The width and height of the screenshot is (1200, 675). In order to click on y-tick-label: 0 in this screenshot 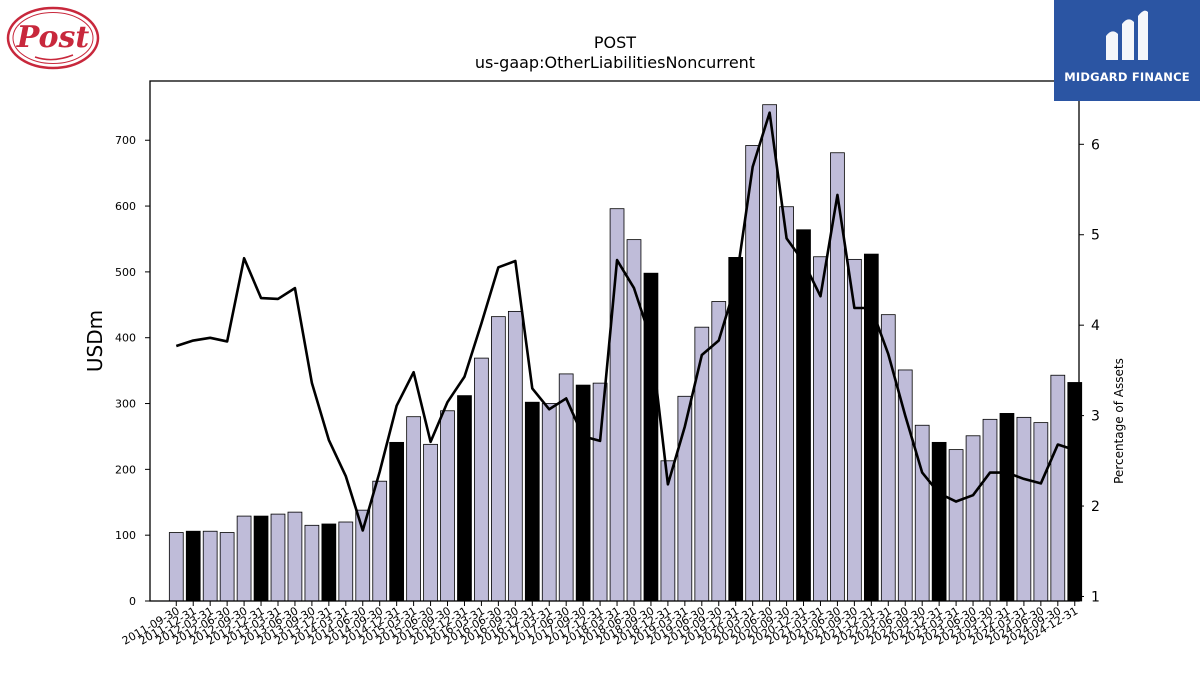, I will do `click(132, 601)`.